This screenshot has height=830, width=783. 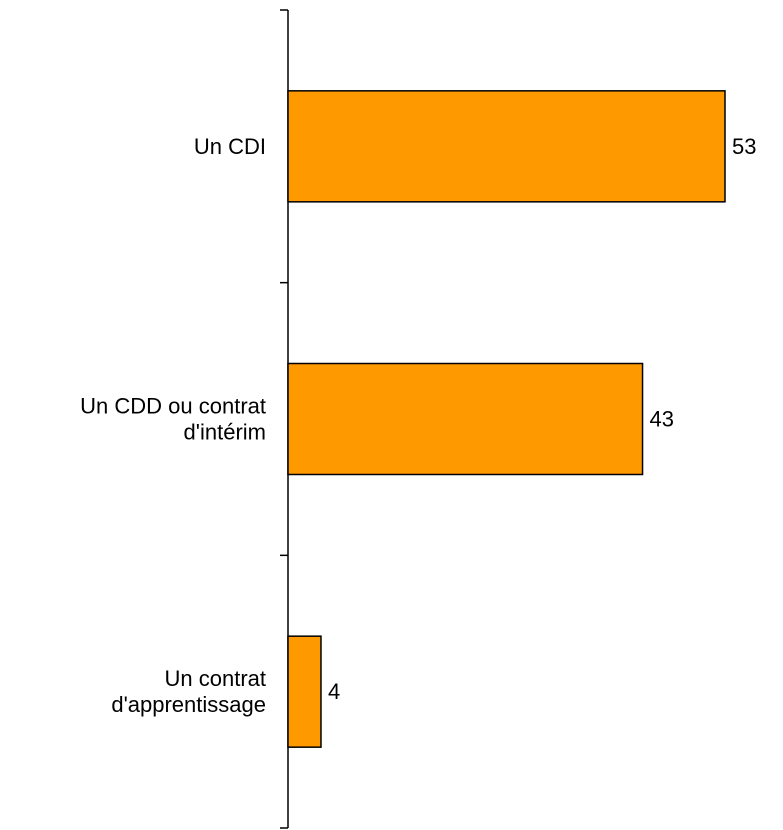 What do you see at coordinates (662, 419) in the screenshot?
I see `data-label: 43` at bounding box center [662, 419].